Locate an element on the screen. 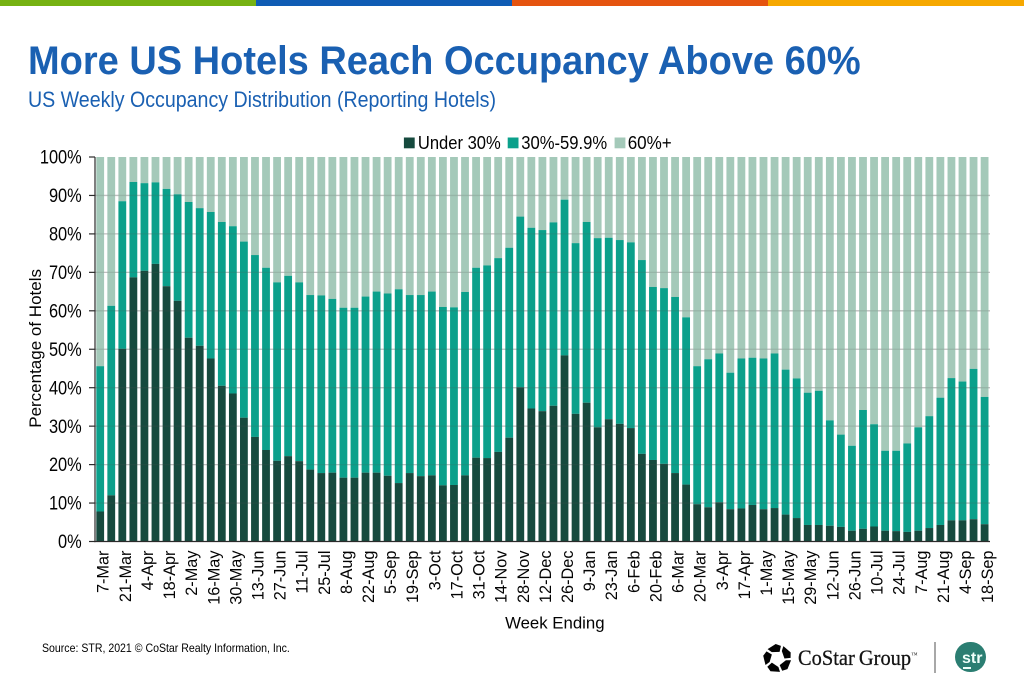 The height and width of the screenshot is (683, 1024). svg-text: 19-Sep is located at coordinates (413, 577).